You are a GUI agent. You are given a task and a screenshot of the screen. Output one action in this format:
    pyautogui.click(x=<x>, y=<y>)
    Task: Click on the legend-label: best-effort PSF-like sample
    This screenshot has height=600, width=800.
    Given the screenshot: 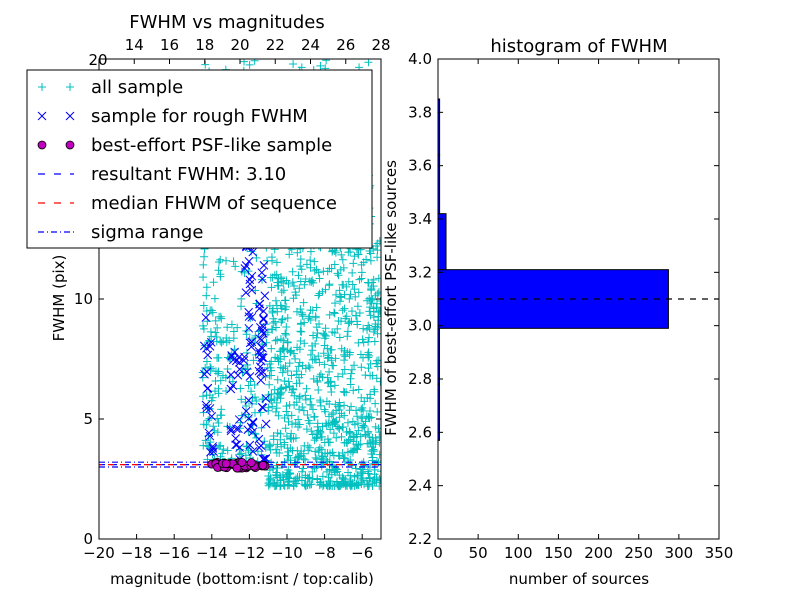 What is the action you would take?
    pyautogui.click(x=211, y=145)
    